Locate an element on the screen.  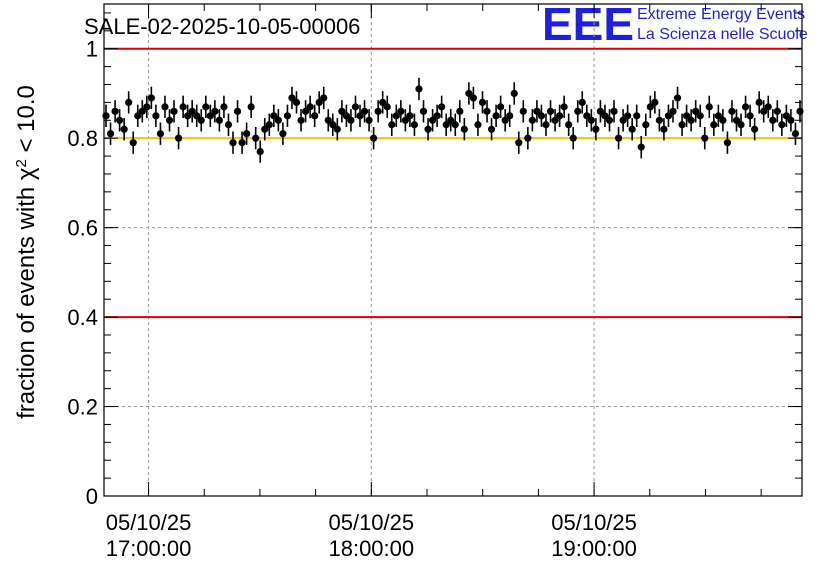
logo-line-1: Extreme Energy Events is located at coordinates (721, 14).